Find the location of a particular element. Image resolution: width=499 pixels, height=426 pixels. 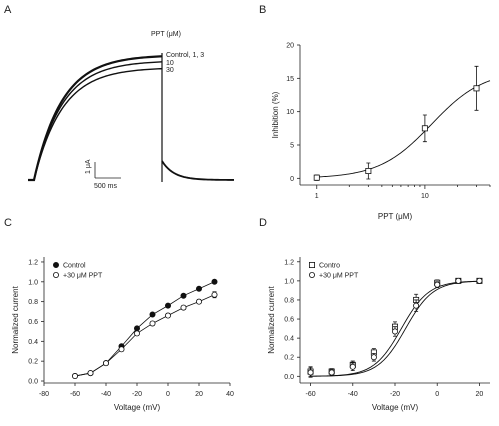

x-tick-label: 1 is located at coordinates (317, 196).